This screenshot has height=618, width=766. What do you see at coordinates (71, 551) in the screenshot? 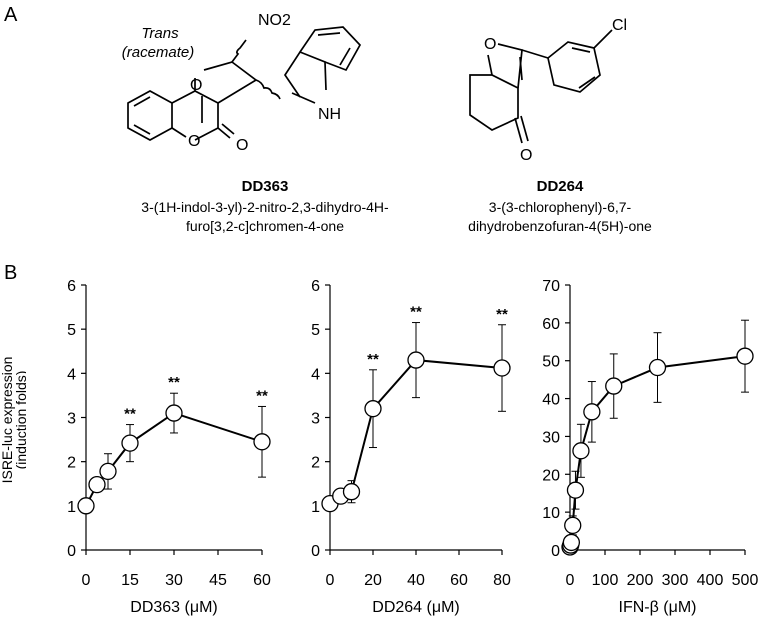
I see `chart-0-y-tick-label: 0` at bounding box center [71, 551].